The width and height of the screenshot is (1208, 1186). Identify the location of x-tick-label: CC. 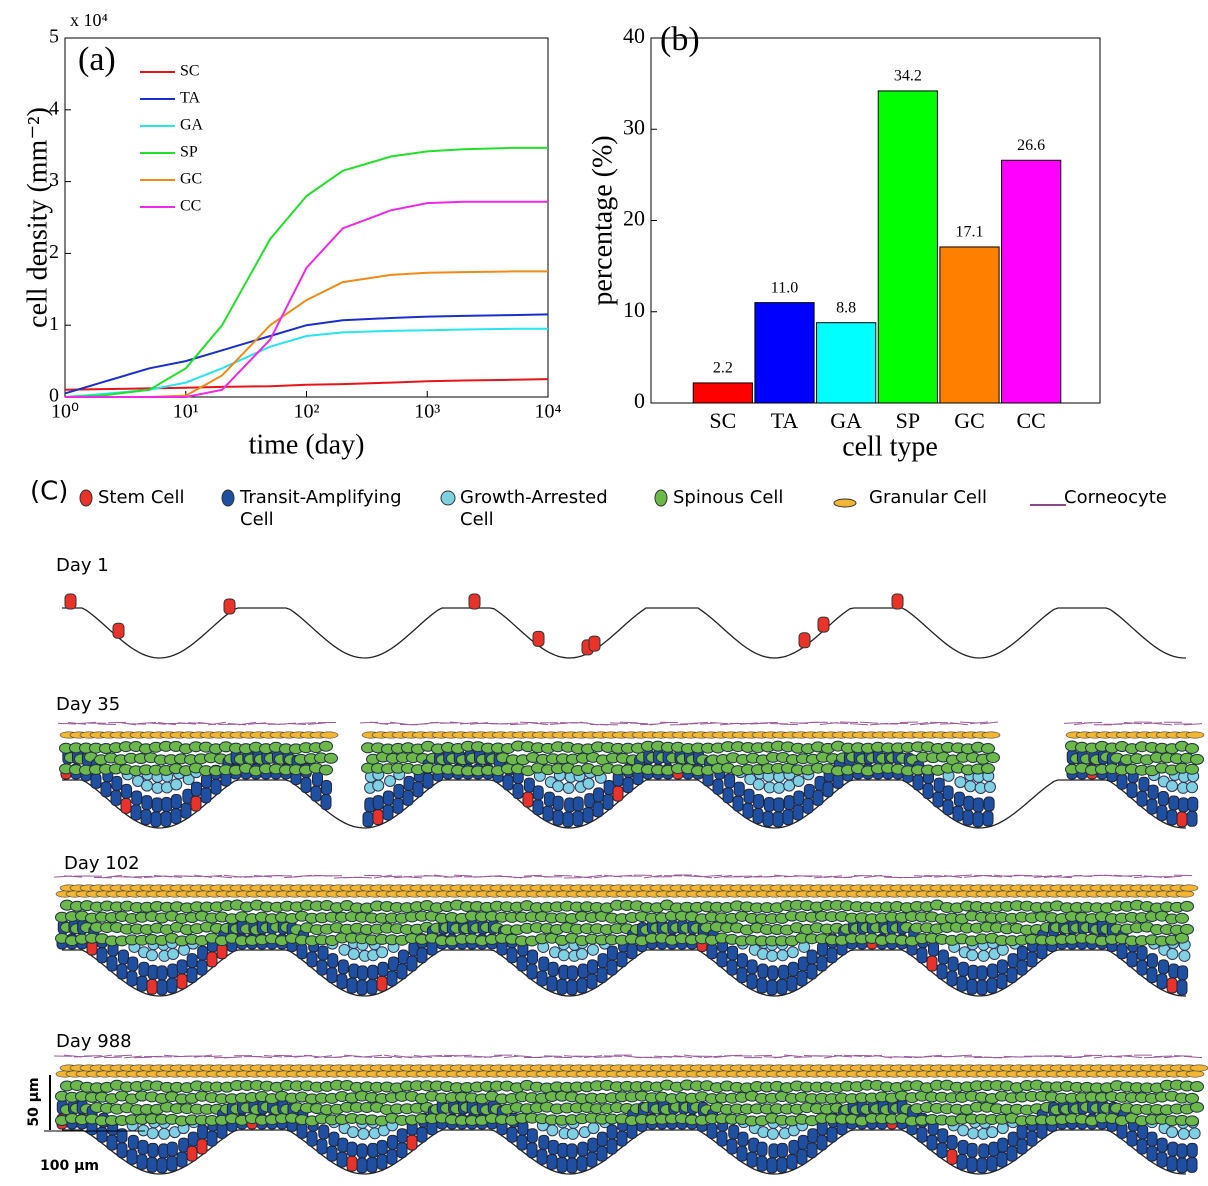
(1030, 420).